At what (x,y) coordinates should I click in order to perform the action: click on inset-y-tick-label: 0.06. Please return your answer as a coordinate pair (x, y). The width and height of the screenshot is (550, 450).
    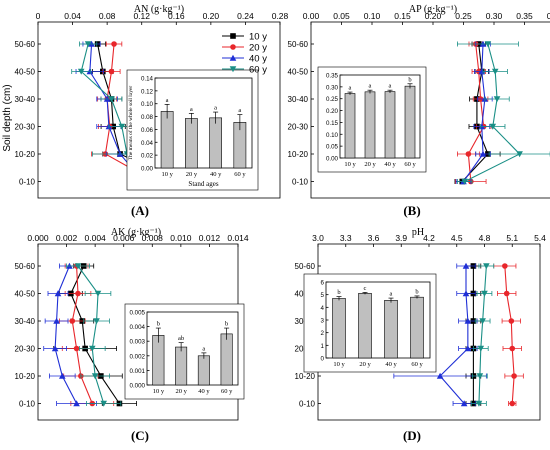
    Looking at the image, I should click on (147, 130).